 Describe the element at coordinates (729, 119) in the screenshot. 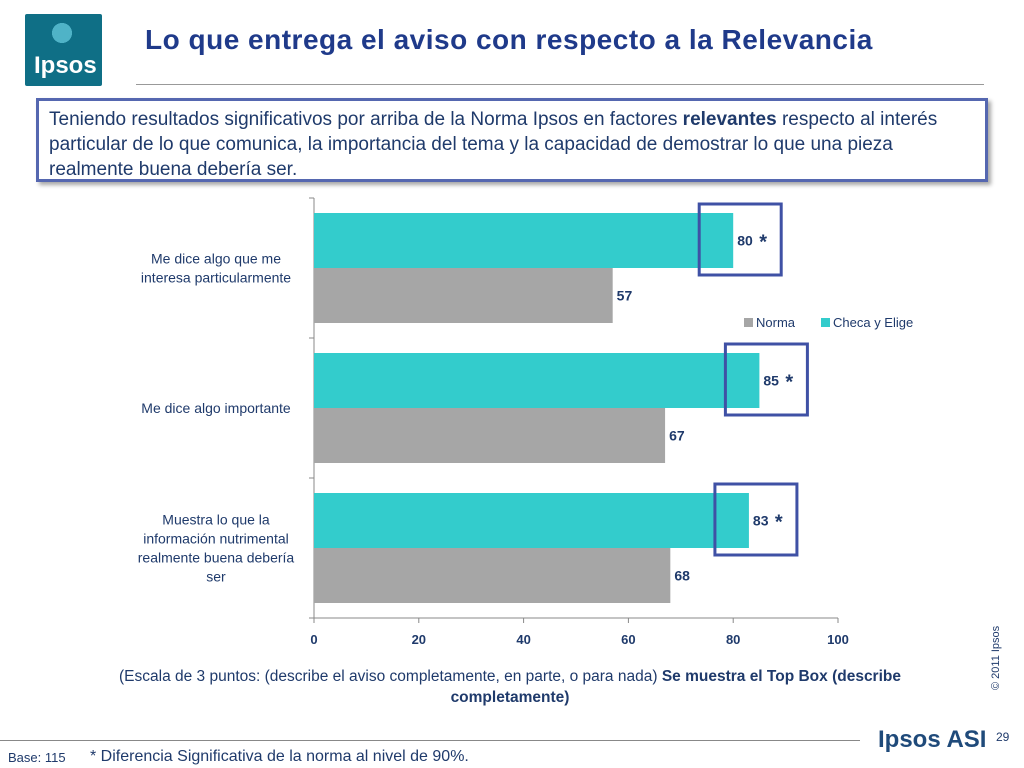

I see `callout-text-bold: relevantes` at that location.